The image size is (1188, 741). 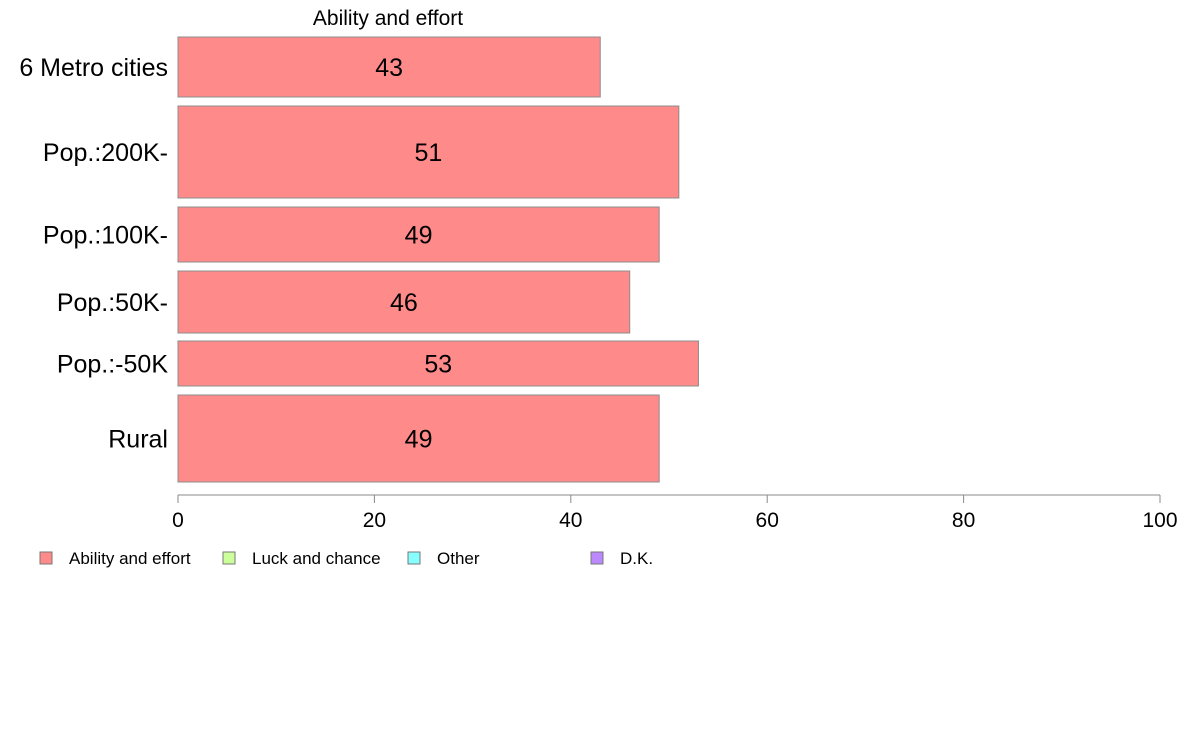 I want to click on legend-item: Other, so click(x=443, y=558).